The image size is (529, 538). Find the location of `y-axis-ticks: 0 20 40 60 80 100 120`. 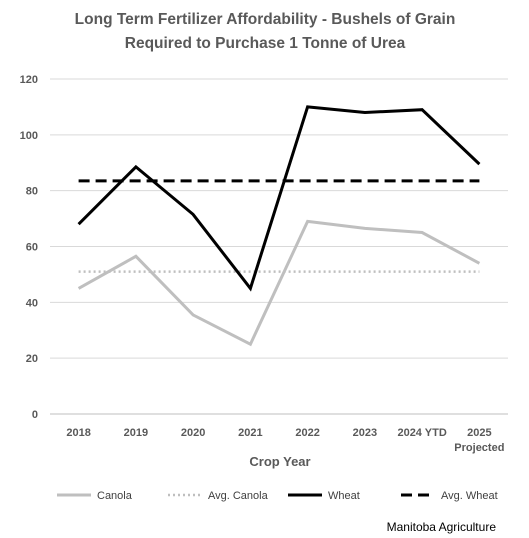

y-axis-ticks: 0 20 40 60 80 100 120 is located at coordinates (29, 247).